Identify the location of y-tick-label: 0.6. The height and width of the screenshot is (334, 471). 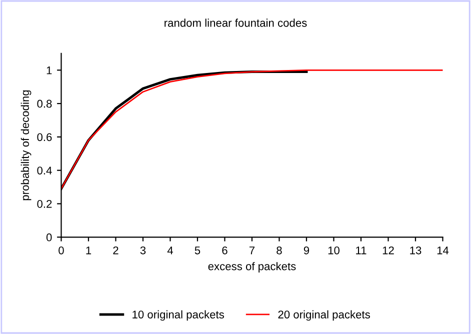
(44, 137).